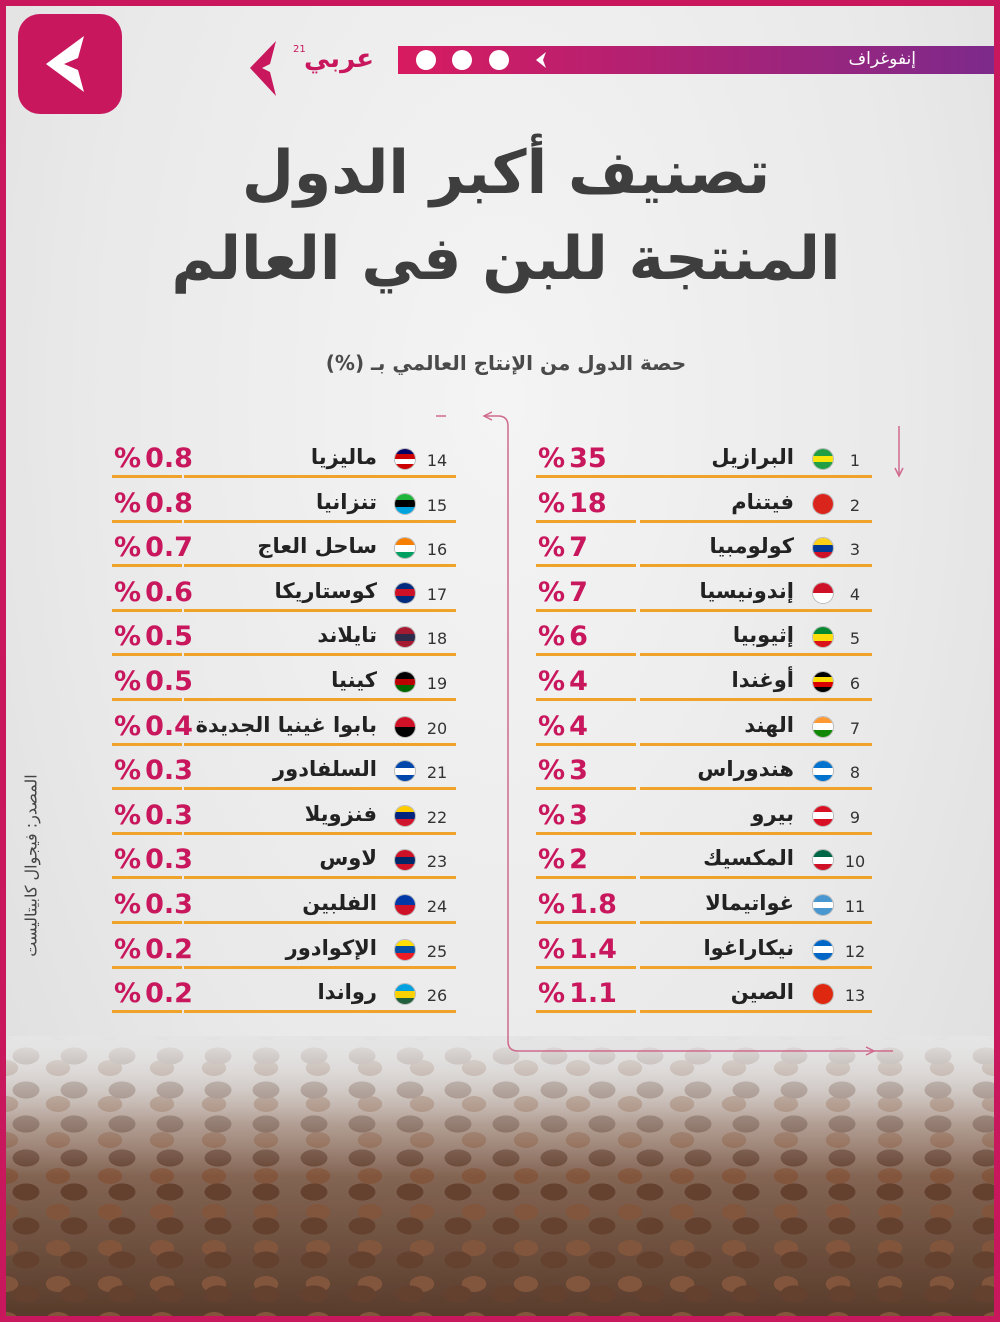  What do you see at coordinates (855, 728) in the screenshot?
I see `rank: 7` at bounding box center [855, 728].